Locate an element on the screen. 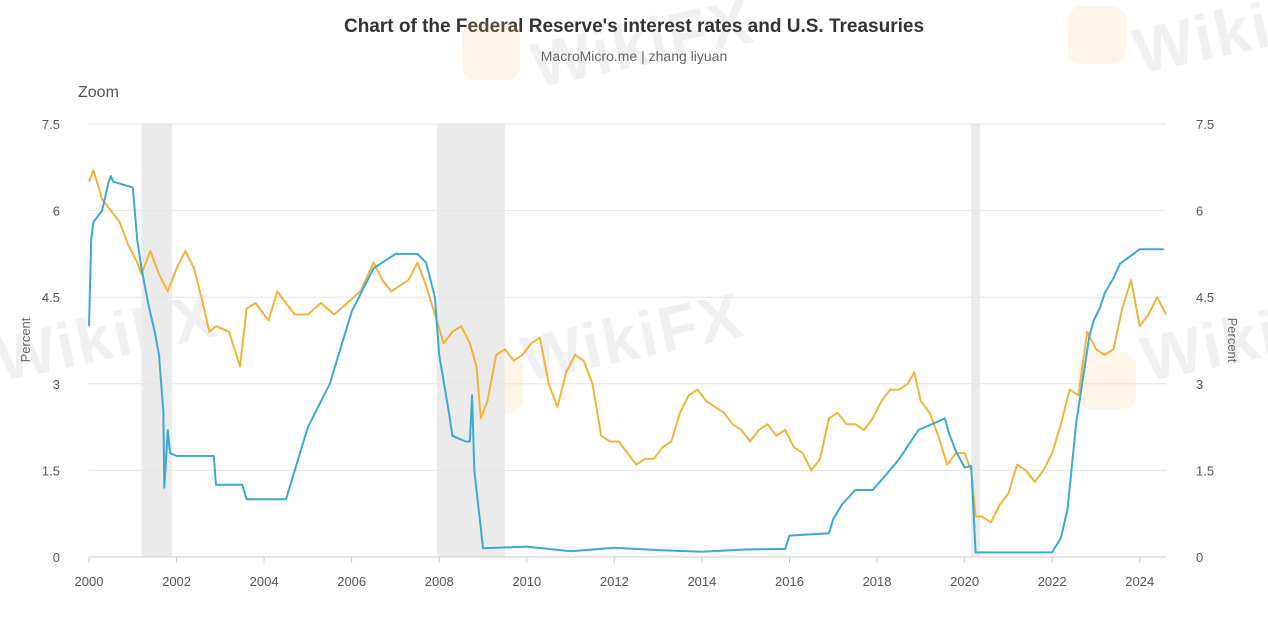 This screenshot has width=1268, height=617. y-axis-title-right: Percent is located at coordinates (1232, 340).